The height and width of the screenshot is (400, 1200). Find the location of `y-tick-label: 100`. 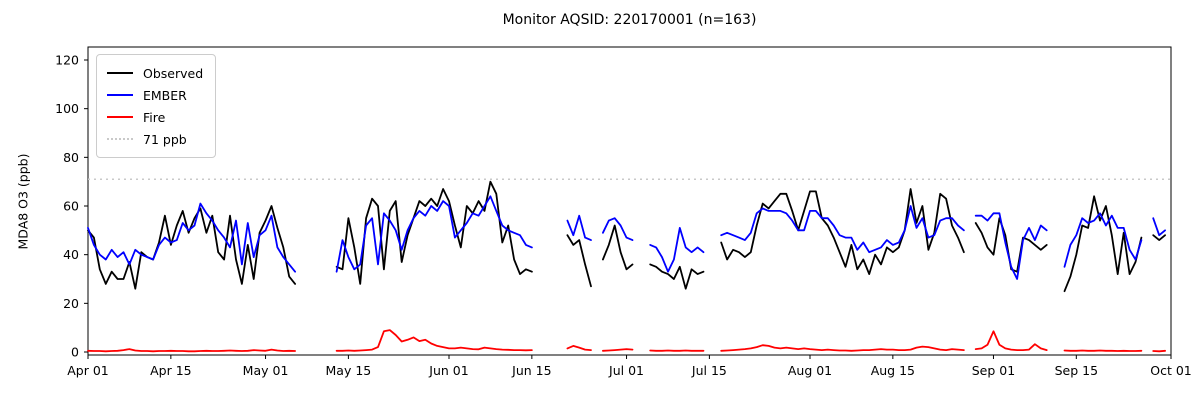

y-tick-label: 100 is located at coordinates (67, 108).